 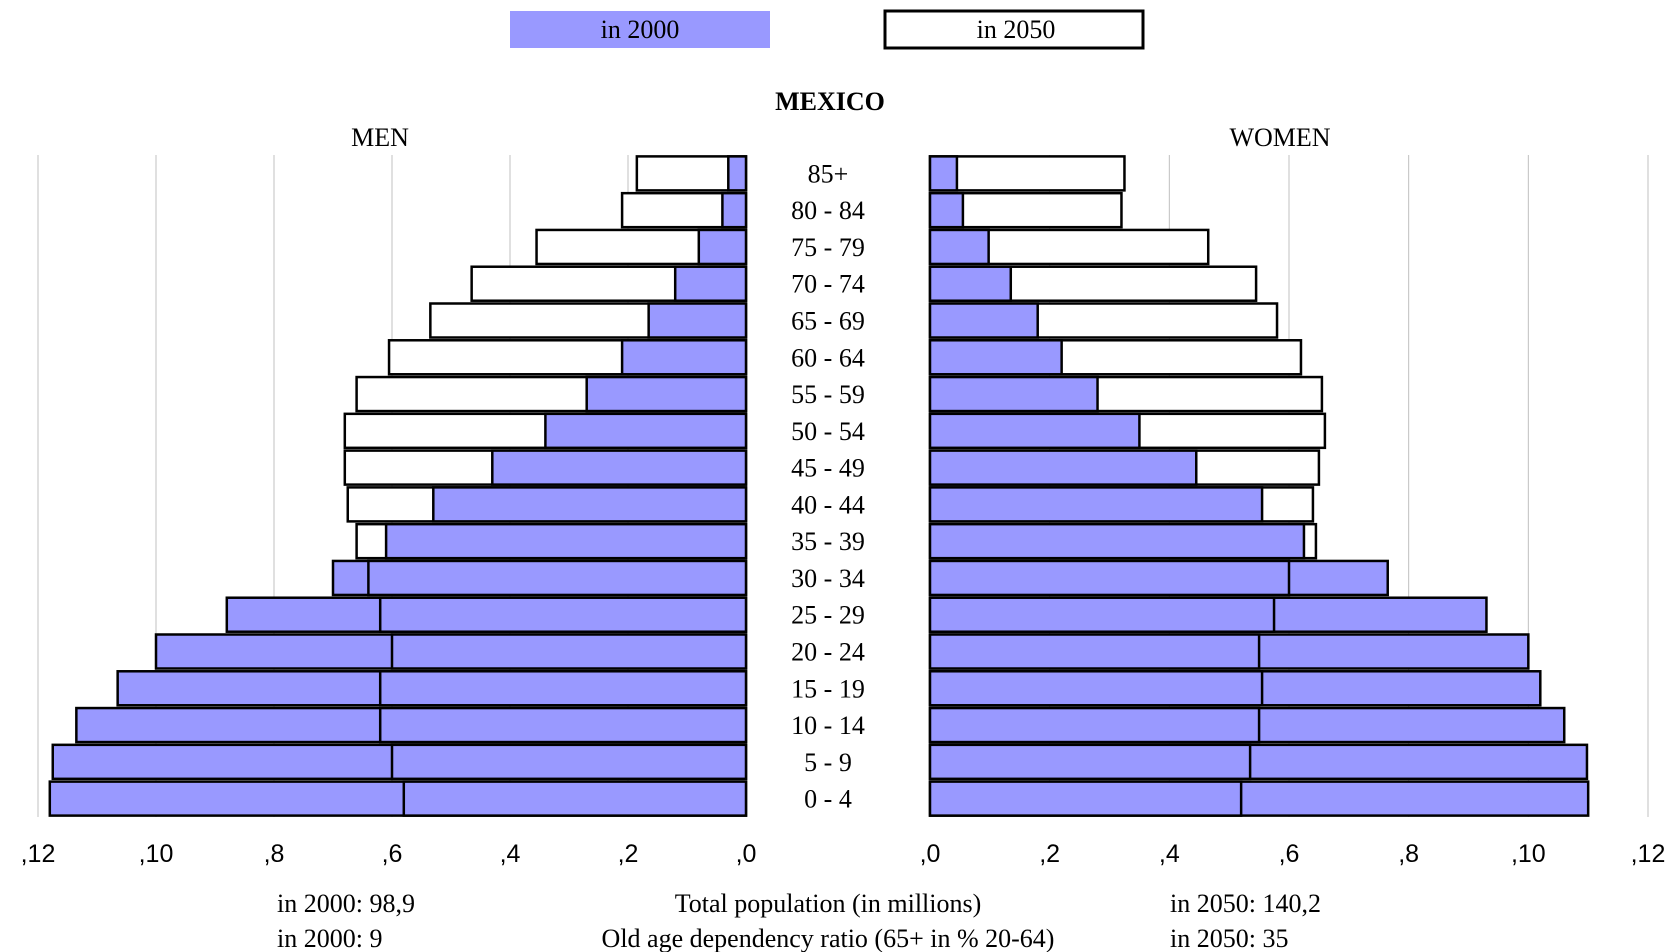 I want to click on tick-label-men-10: ,10, so click(x=156, y=854).